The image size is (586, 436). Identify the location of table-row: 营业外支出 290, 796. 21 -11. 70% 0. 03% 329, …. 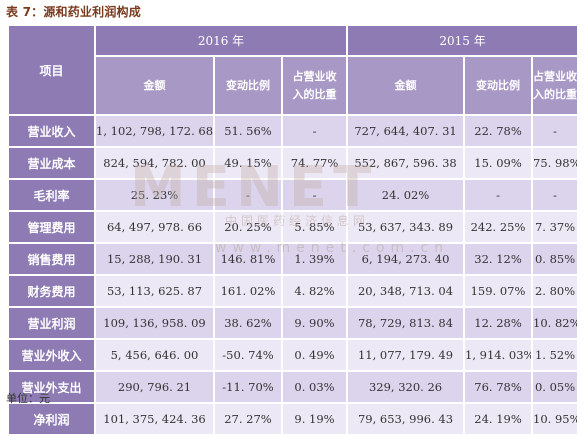
(293, 387).